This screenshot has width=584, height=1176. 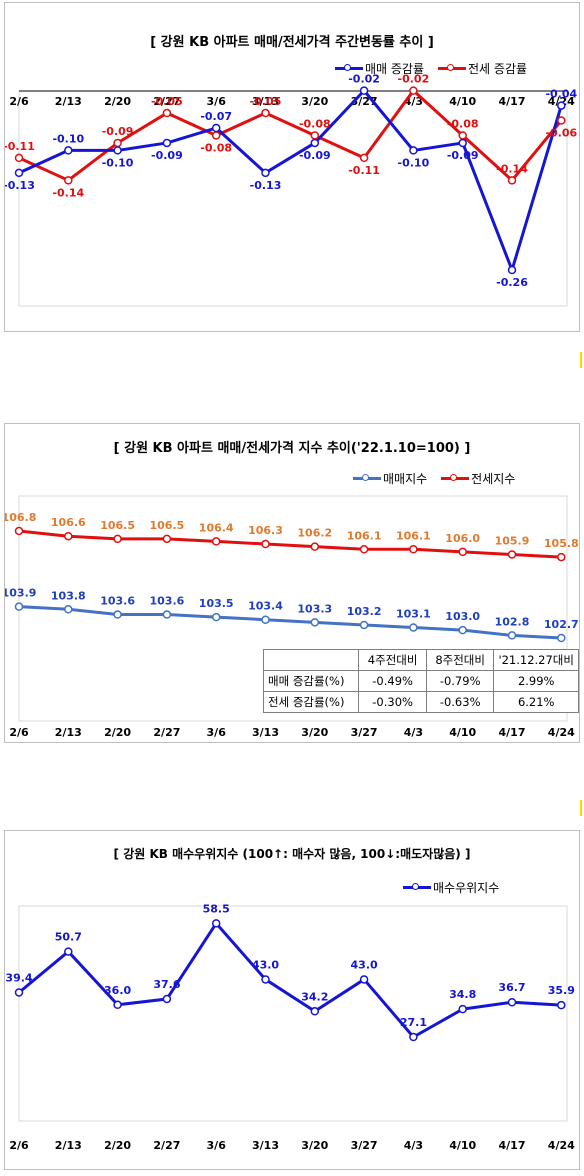 What do you see at coordinates (392, 660) in the screenshot?
I see `table-header: 4주전대비` at bounding box center [392, 660].